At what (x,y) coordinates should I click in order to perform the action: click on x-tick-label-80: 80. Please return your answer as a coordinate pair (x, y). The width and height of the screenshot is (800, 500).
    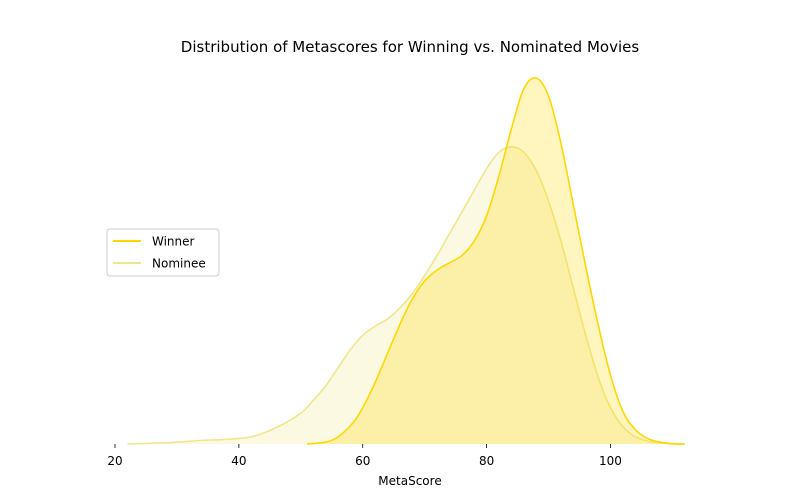
    Looking at the image, I should click on (486, 461).